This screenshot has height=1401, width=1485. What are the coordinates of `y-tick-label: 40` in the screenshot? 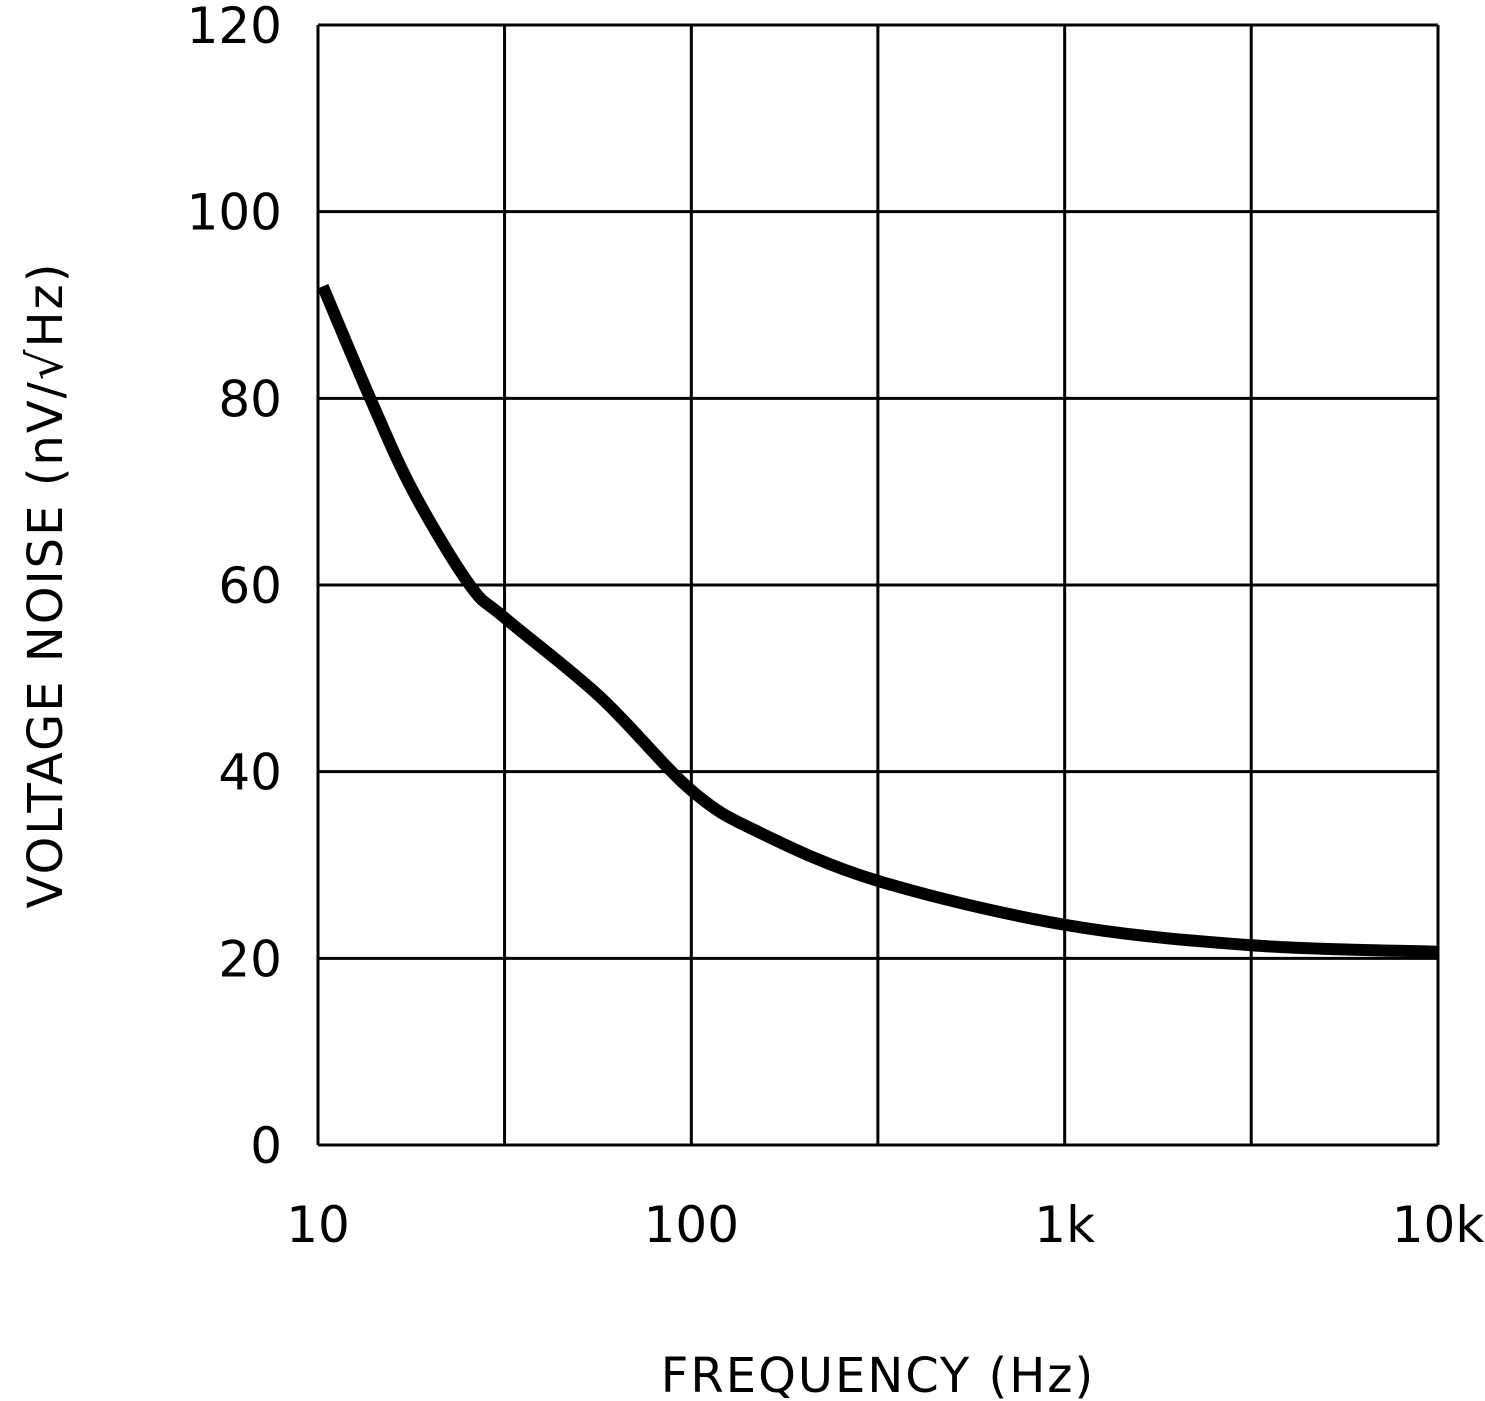 It's located at (250, 773).